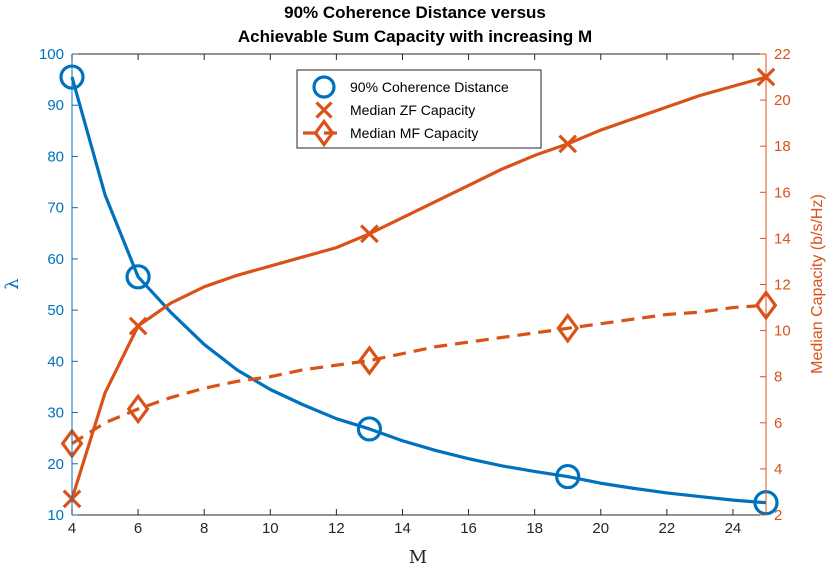 The width and height of the screenshot is (830, 567). Describe the element at coordinates (415, 12) in the screenshot. I see `chart-title-line1: 90% Coherence Distance versus` at that location.